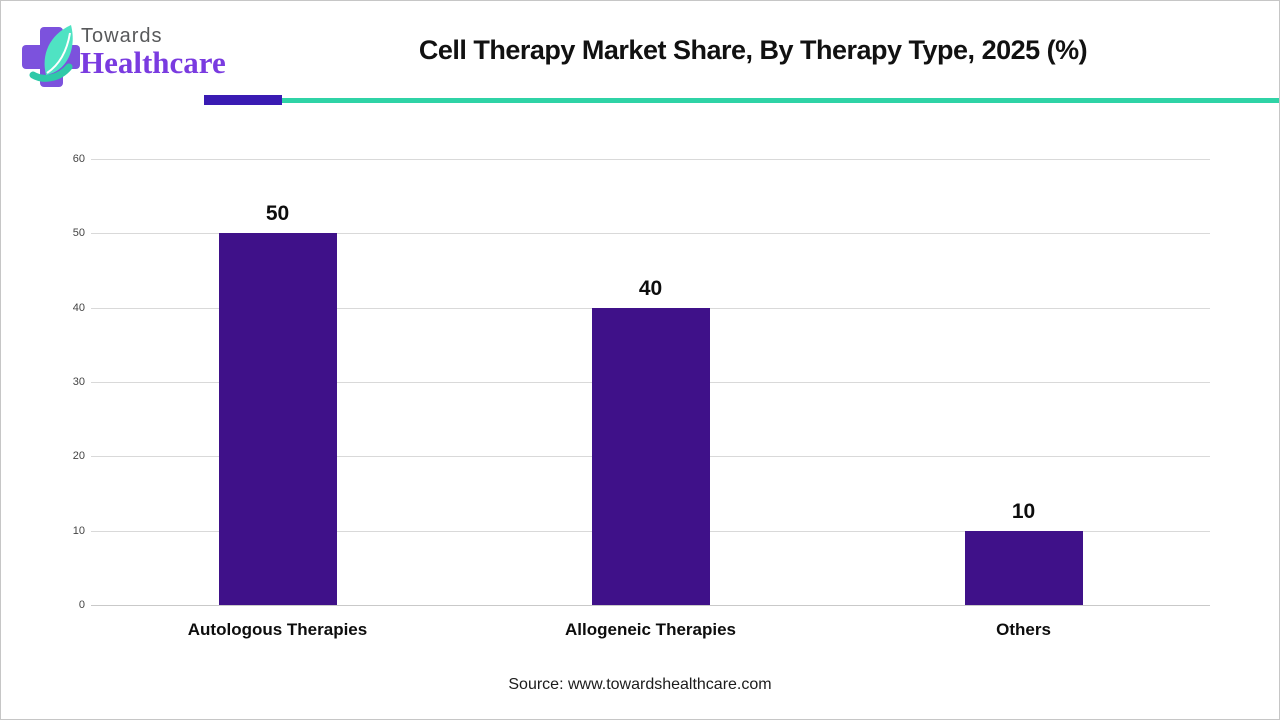 This screenshot has width=1280, height=720. What do you see at coordinates (78, 233) in the screenshot?
I see `y-axis-tick-label: 50` at bounding box center [78, 233].